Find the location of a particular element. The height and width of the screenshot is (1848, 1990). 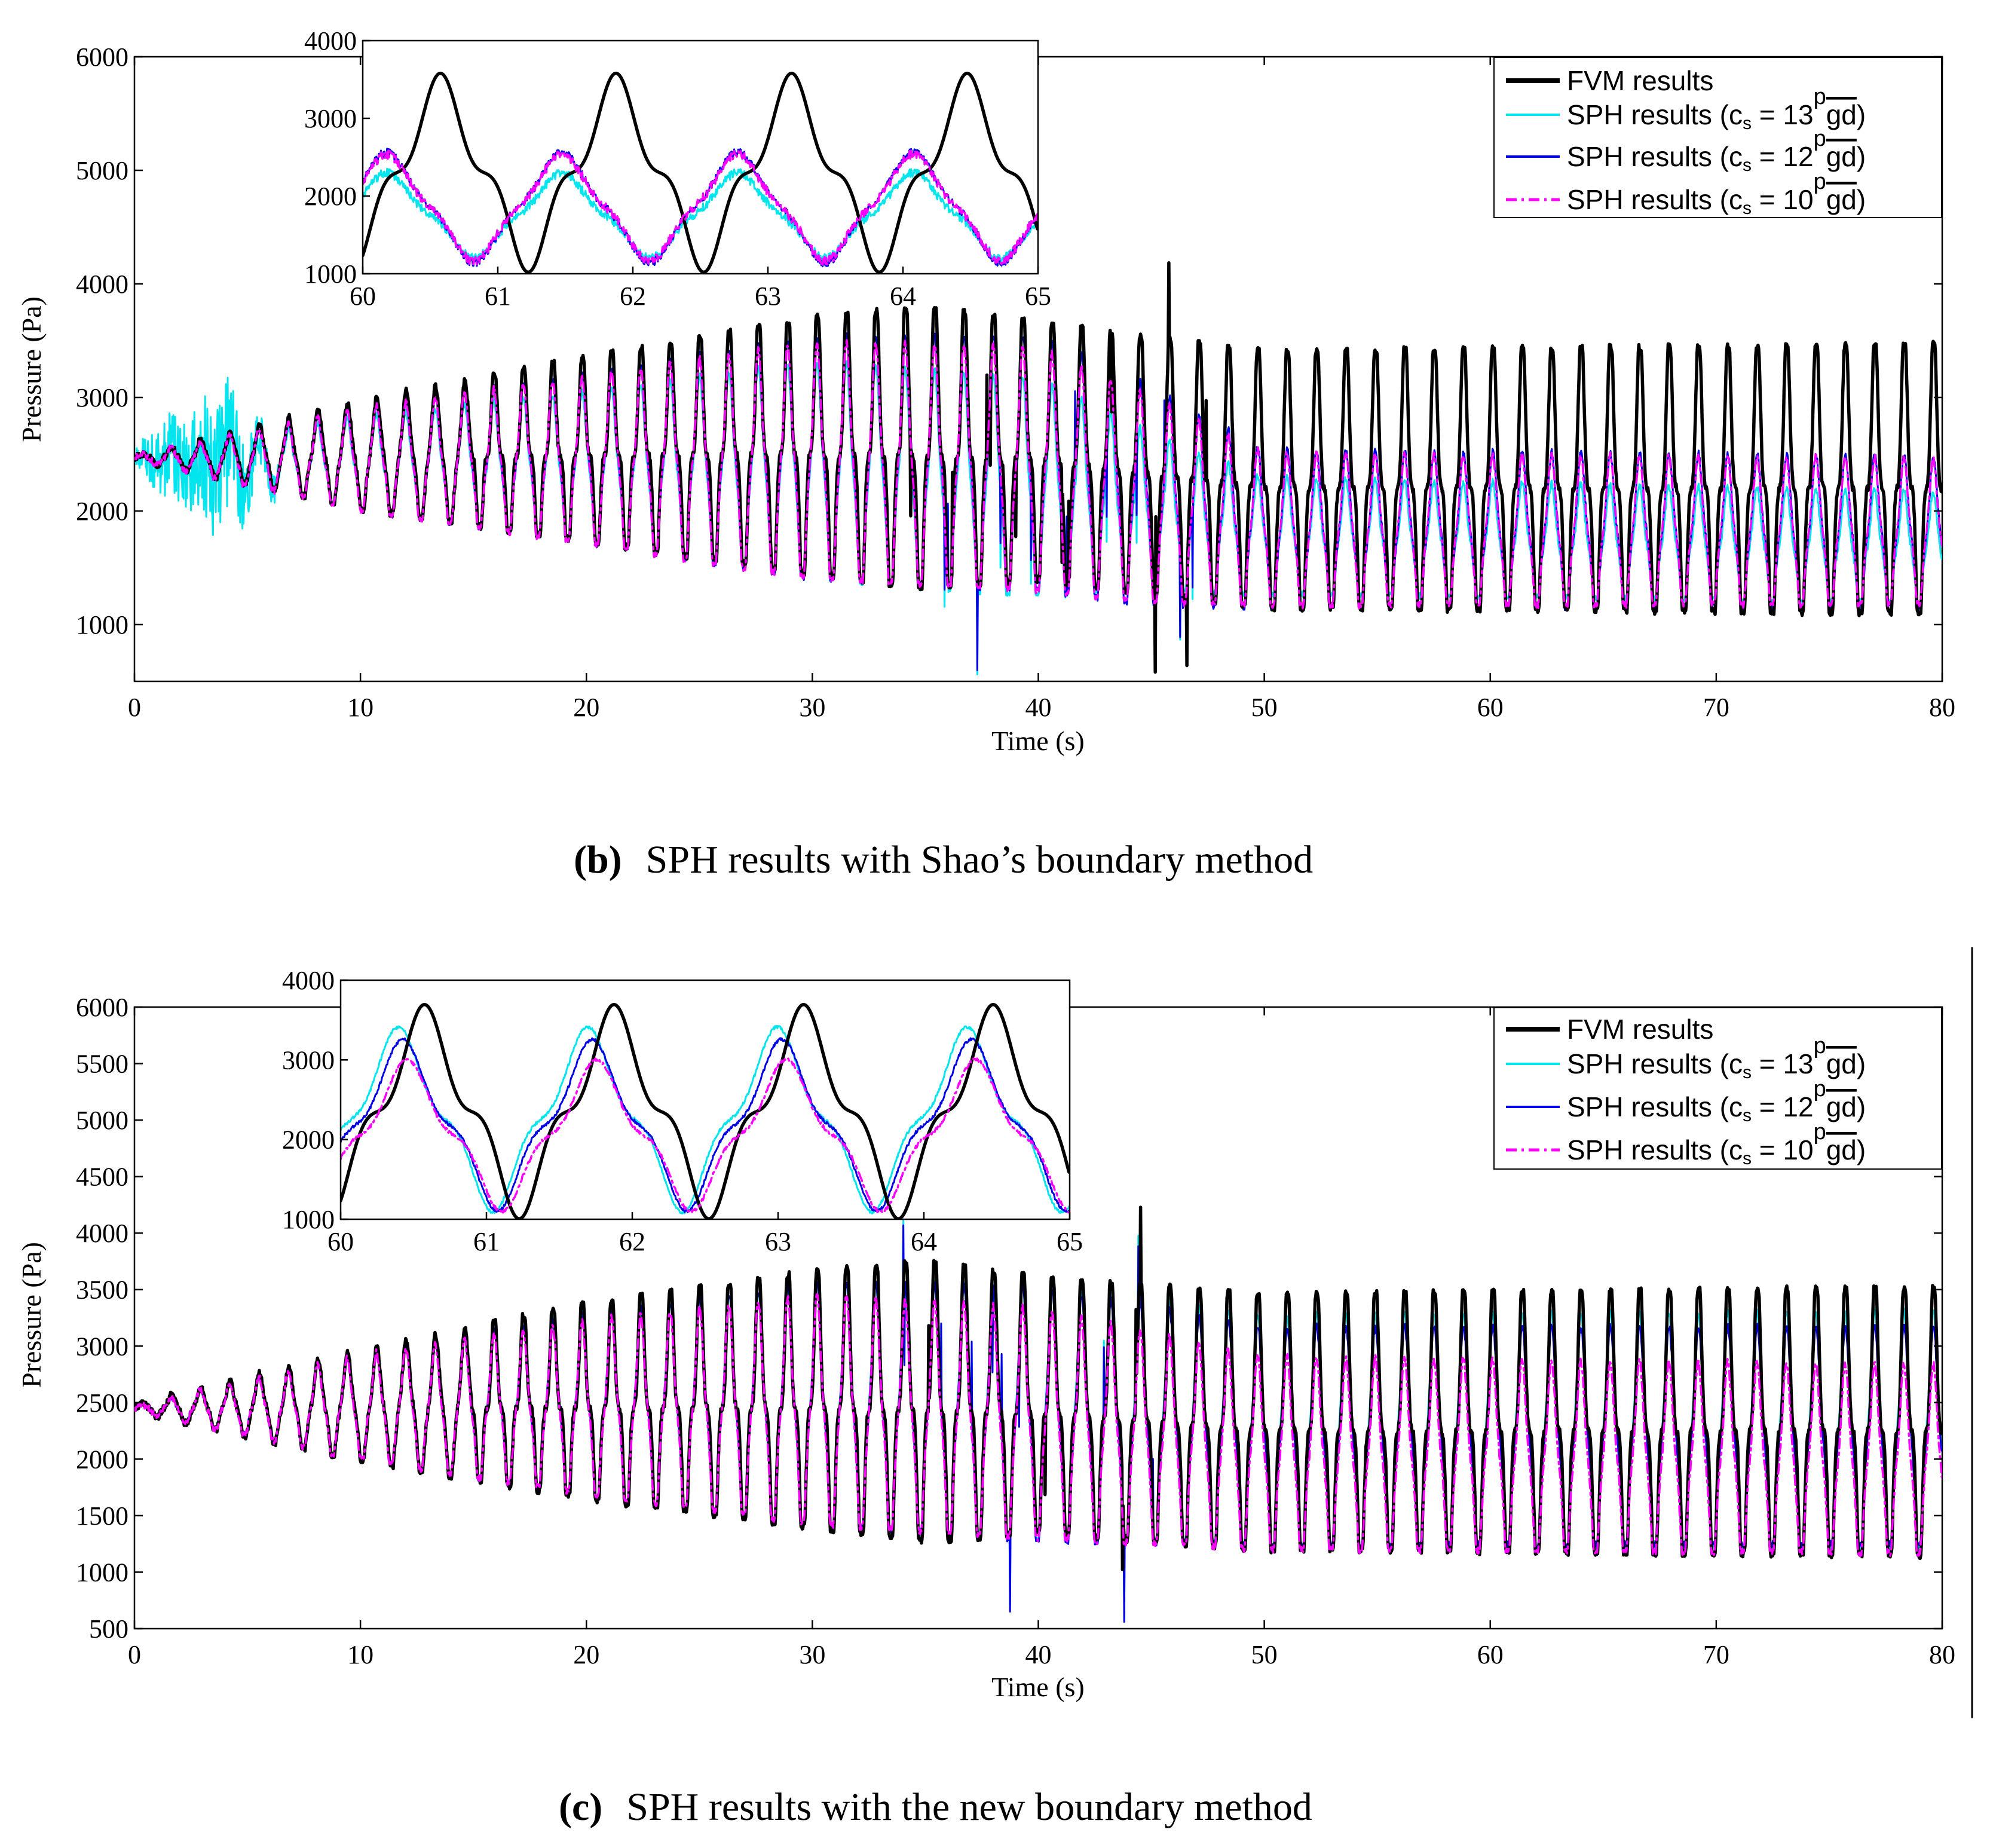

caption-c-label: (c) is located at coordinates (580, 1807).